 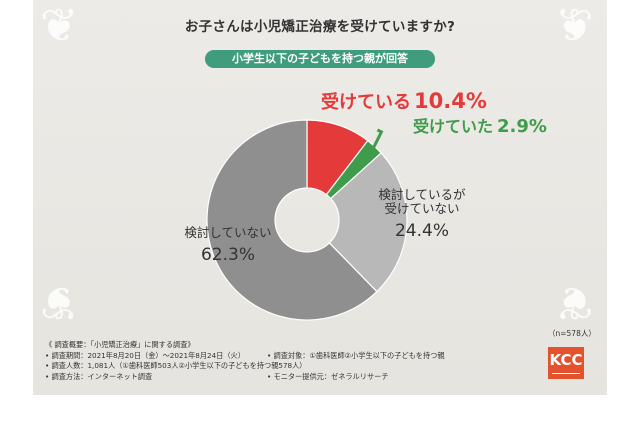 What do you see at coordinates (453, 126) in the screenshot?
I see `label-received-text: 受けていた` at bounding box center [453, 126].